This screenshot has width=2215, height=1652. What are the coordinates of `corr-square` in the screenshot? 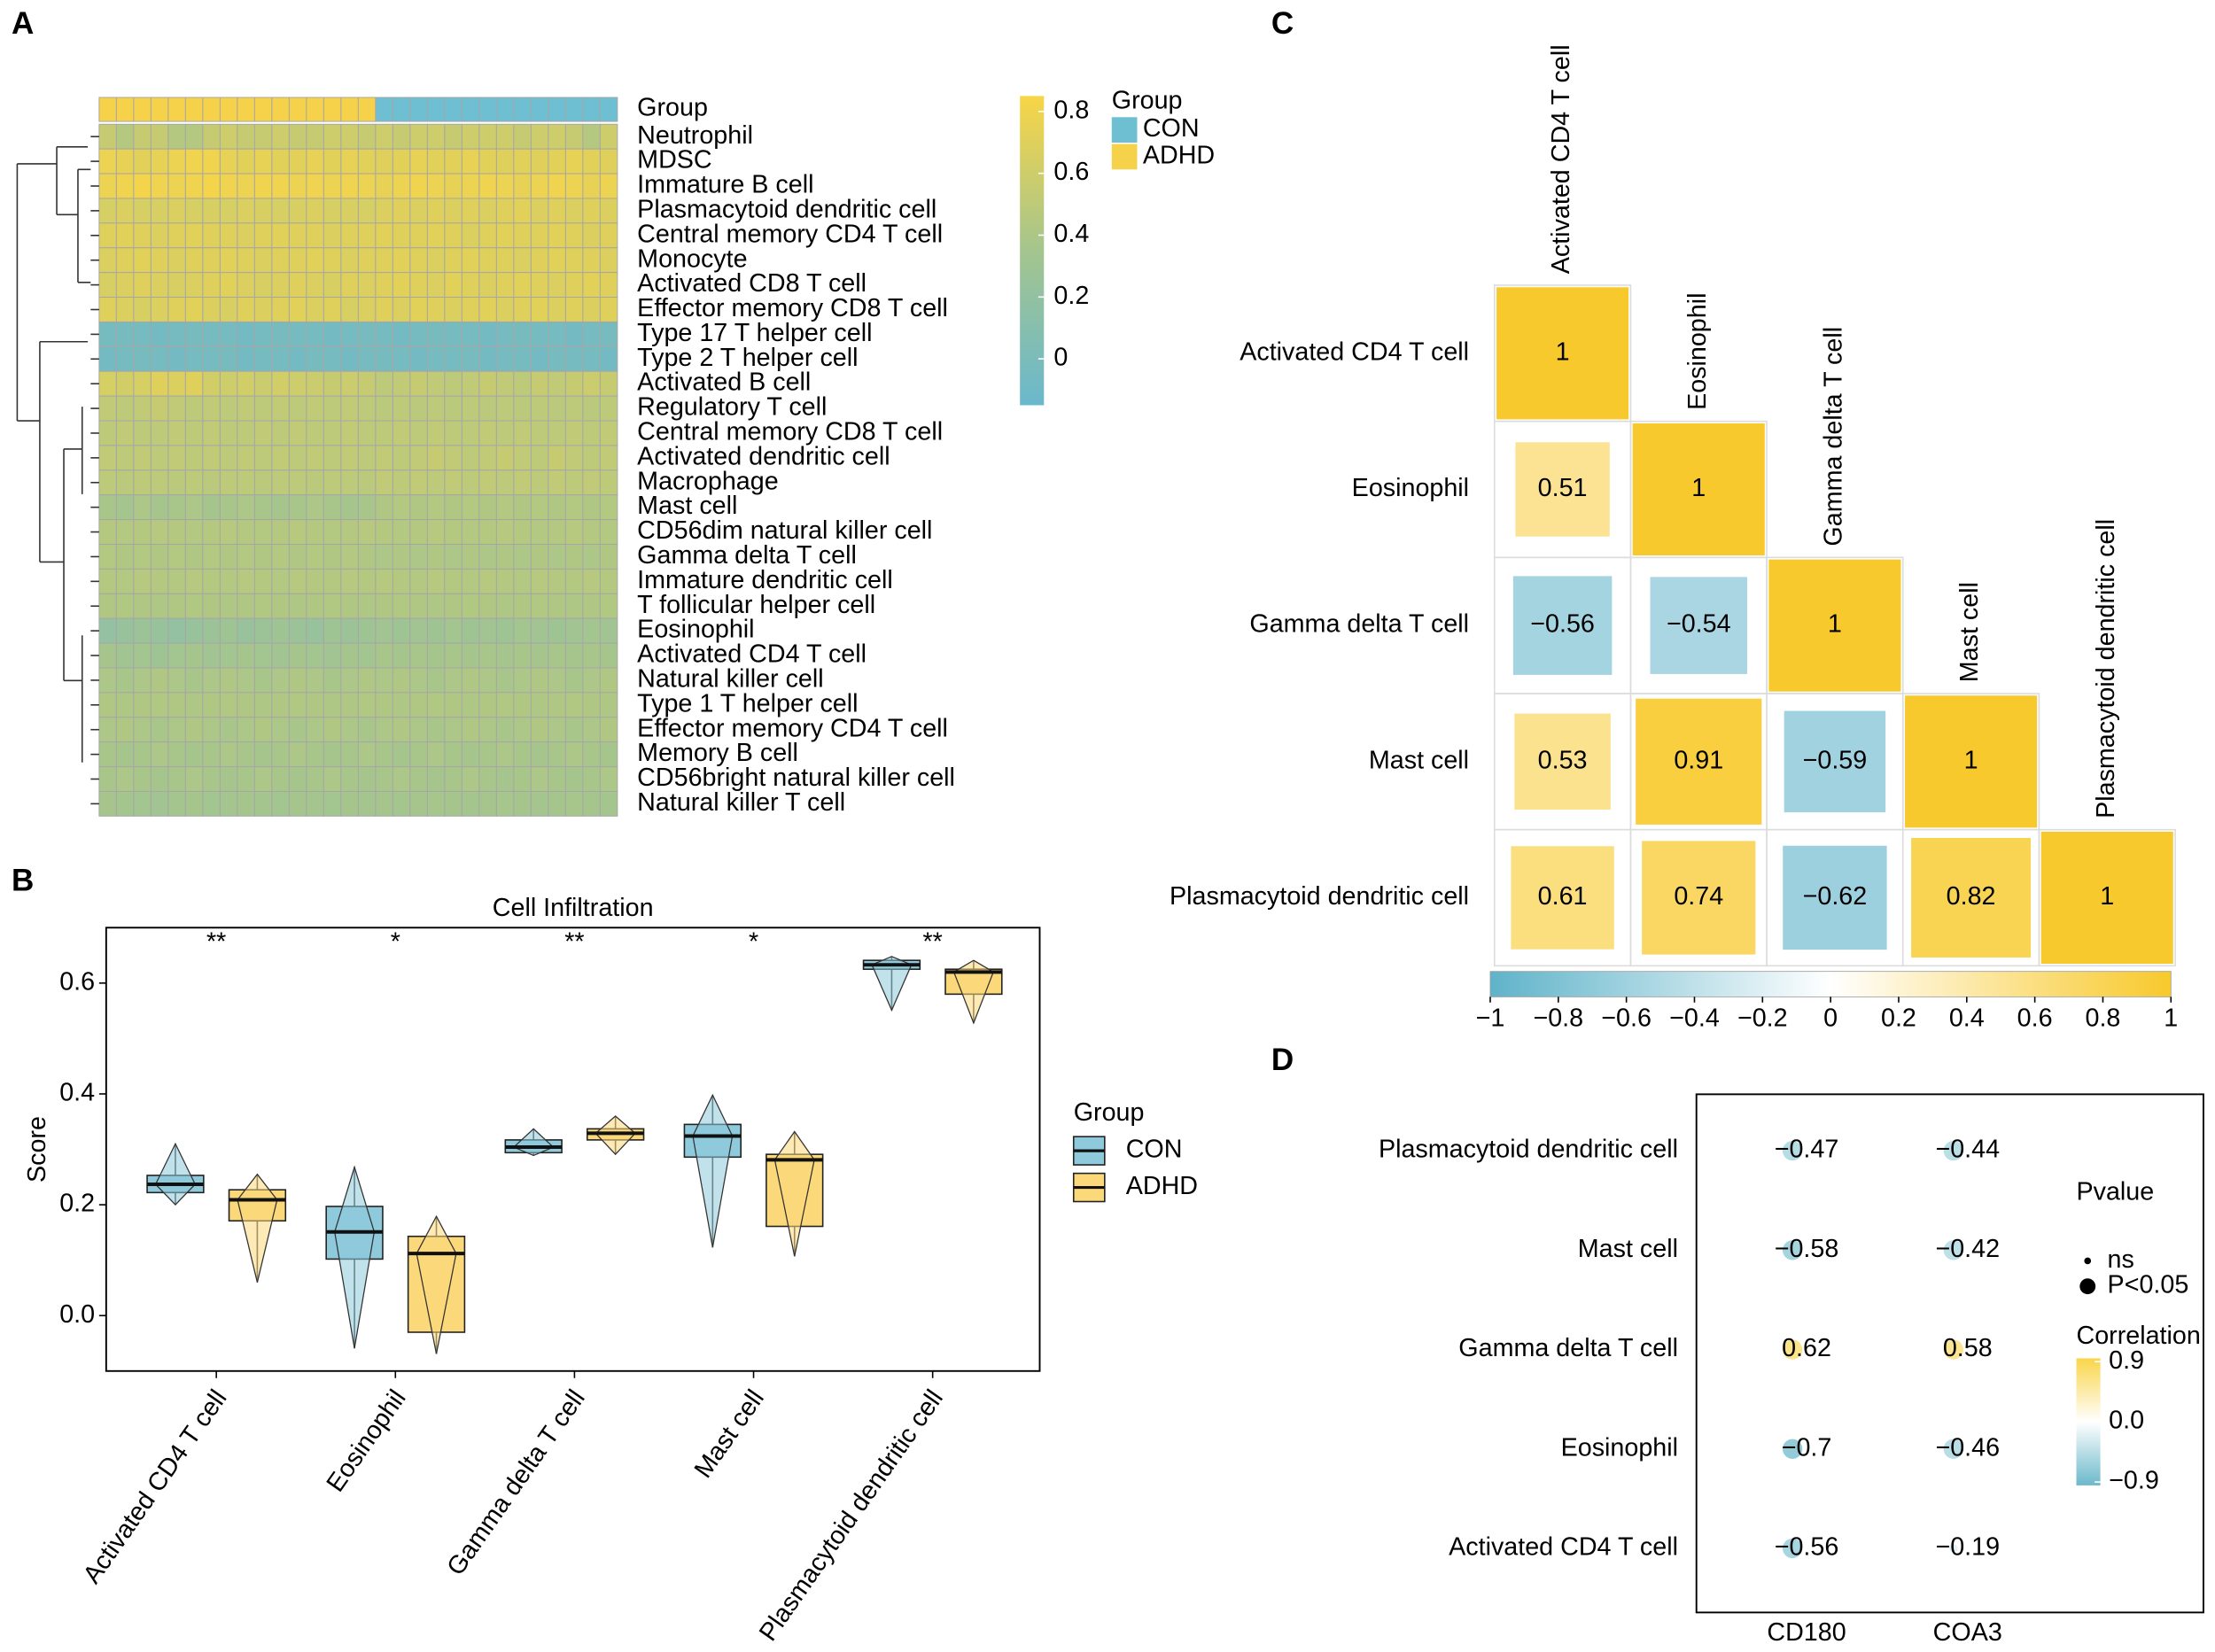 It's located at (1835, 898).